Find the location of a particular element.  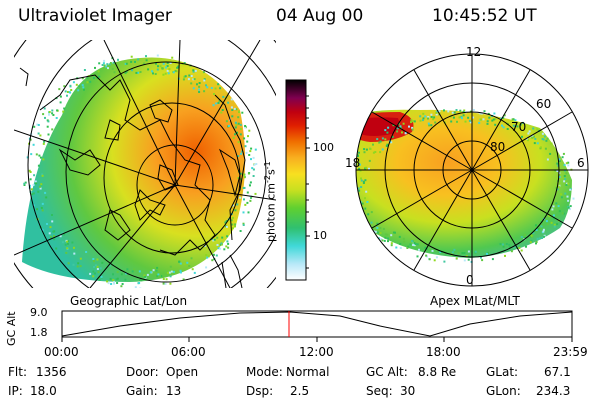

altitude-ytick-top: 9.0 is located at coordinates (39, 312).